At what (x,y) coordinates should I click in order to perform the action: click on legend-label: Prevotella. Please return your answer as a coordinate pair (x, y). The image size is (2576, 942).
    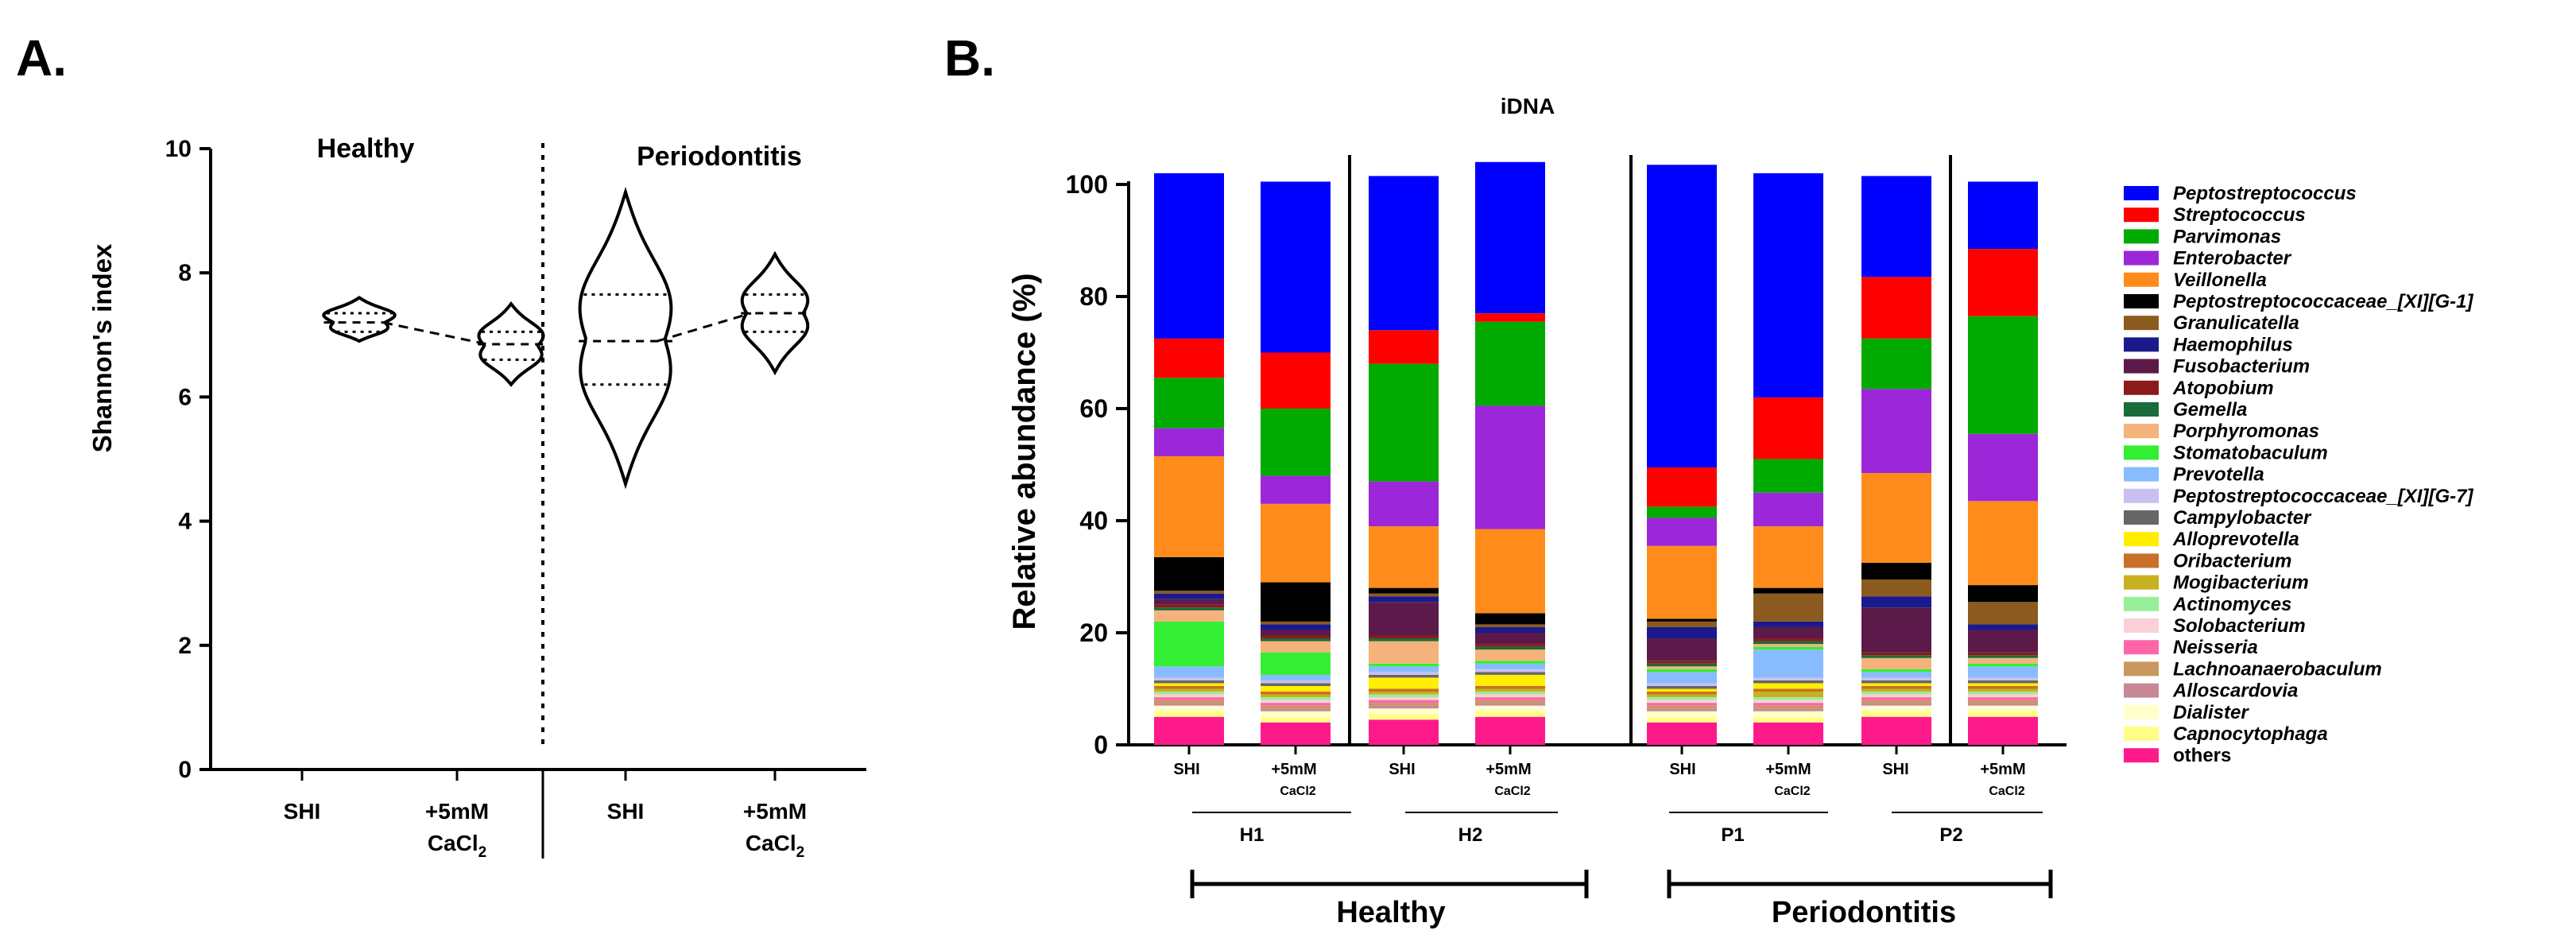
    Looking at the image, I should click on (2218, 475).